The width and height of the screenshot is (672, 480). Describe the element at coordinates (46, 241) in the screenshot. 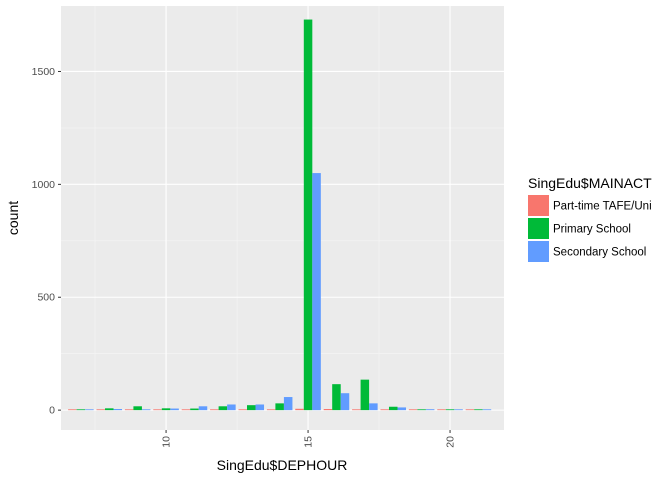

I see `y-axis-ticks: 0 500 1000 1500` at that location.